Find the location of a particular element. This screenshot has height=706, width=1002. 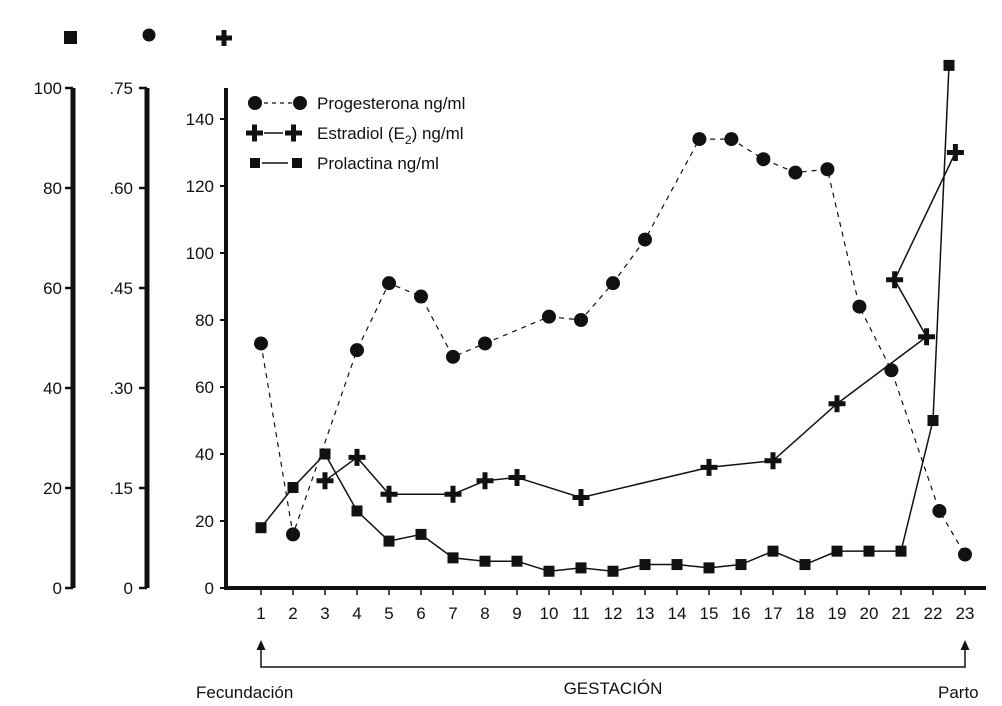

x-tick-label: 13 is located at coordinates (645, 613).